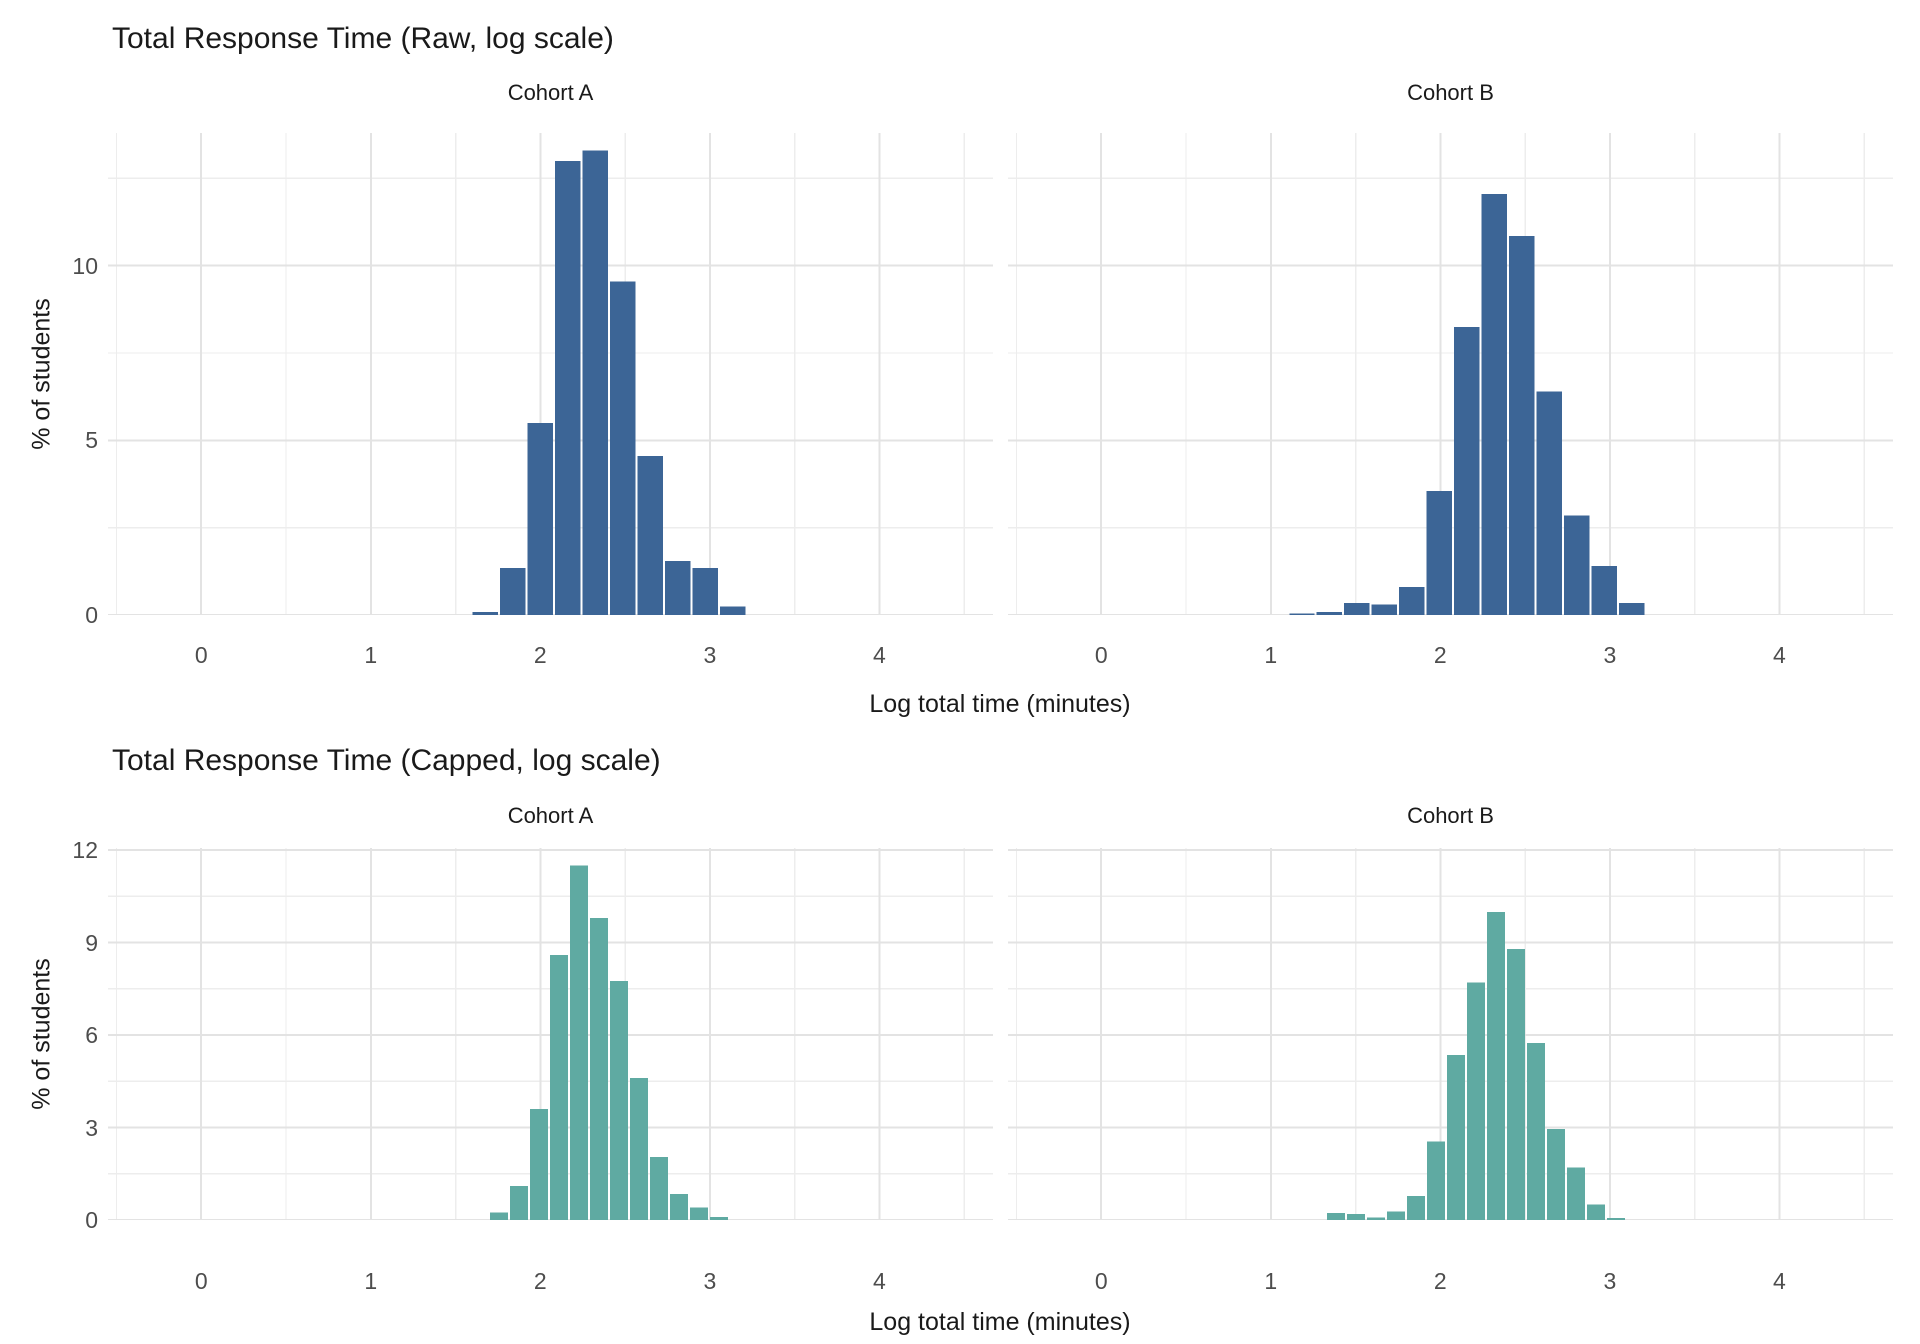 This screenshot has height=1344, width=1920. Describe the element at coordinates (386, 760) in the screenshot. I see `chart-title-capped: Total Response Time (Capped, log scale)` at that location.